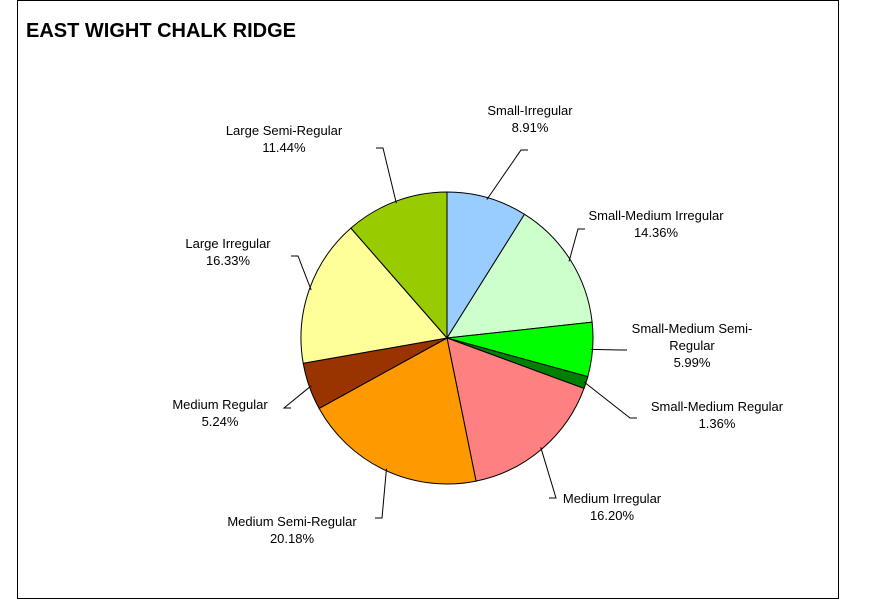 The image size is (874, 601). Describe the element at coordinates (227, 252) in the screenshot. I see `data-label: Large Irregular 16.33%` at that location.